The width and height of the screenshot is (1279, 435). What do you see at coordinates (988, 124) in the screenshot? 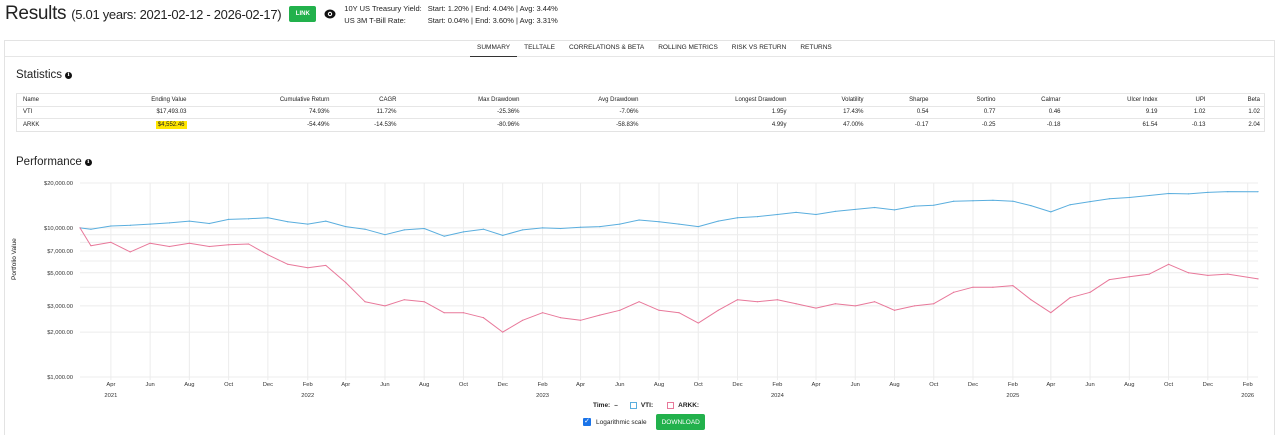
I see `cell-value: -0.25` at bounding box center [988, 124].